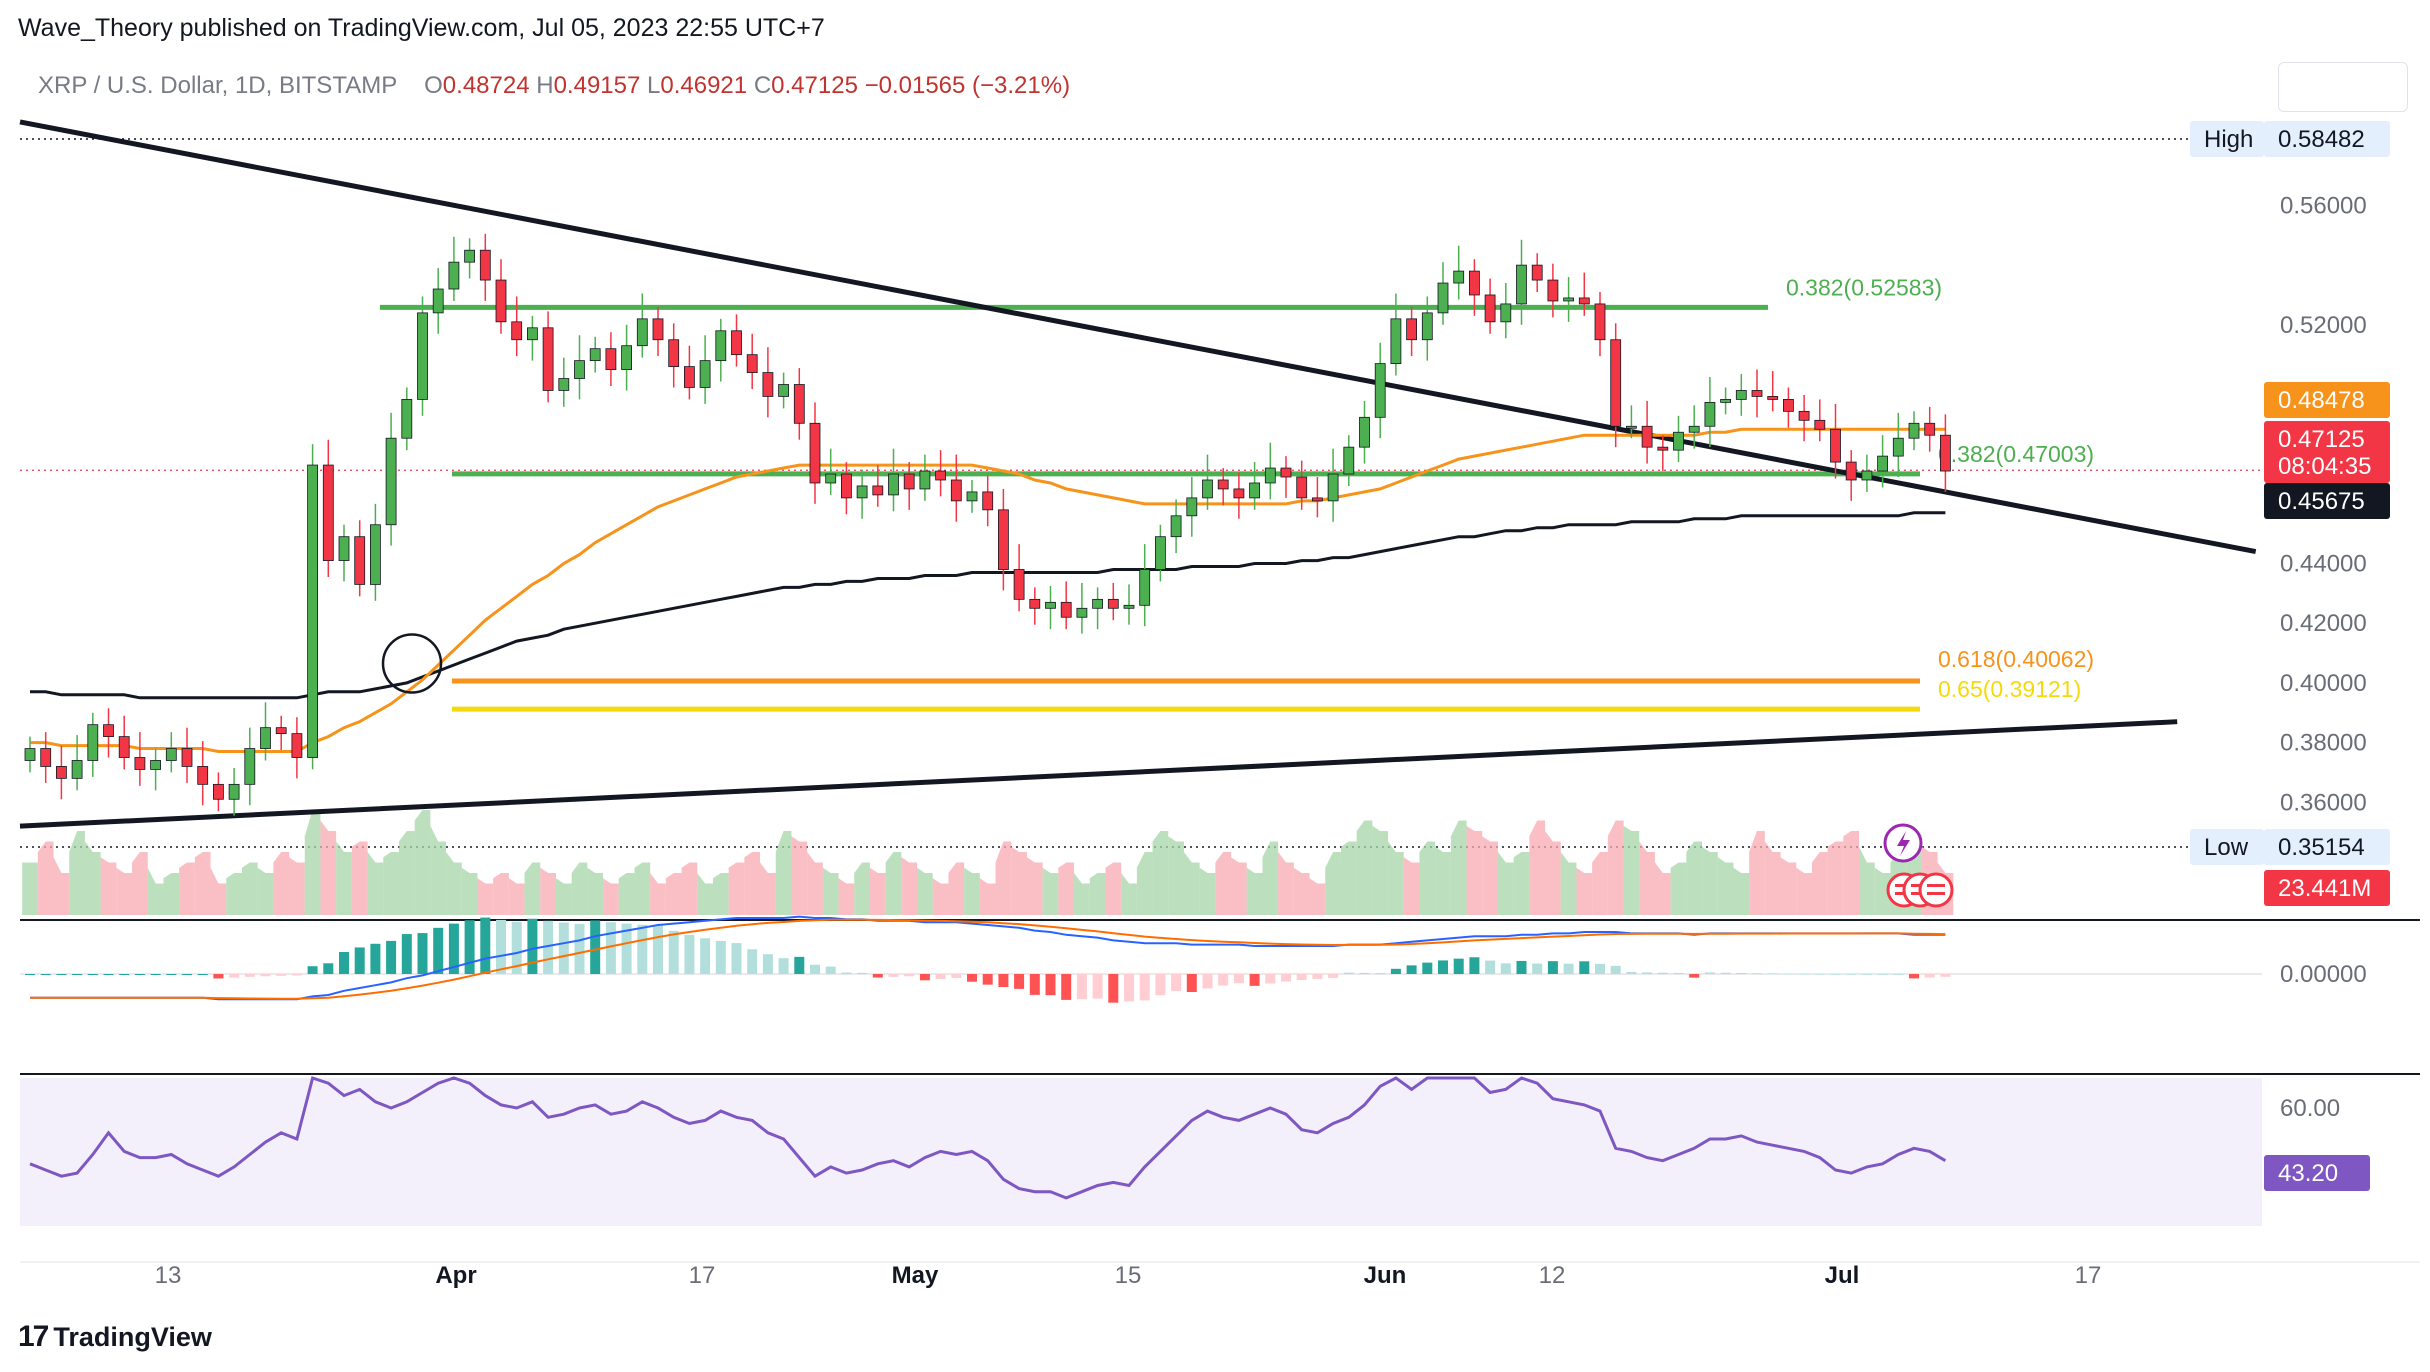  Describe the element at coordinates (2321, 847) in the screenshot. I see `low-value-tag: 0.35154` at that location.